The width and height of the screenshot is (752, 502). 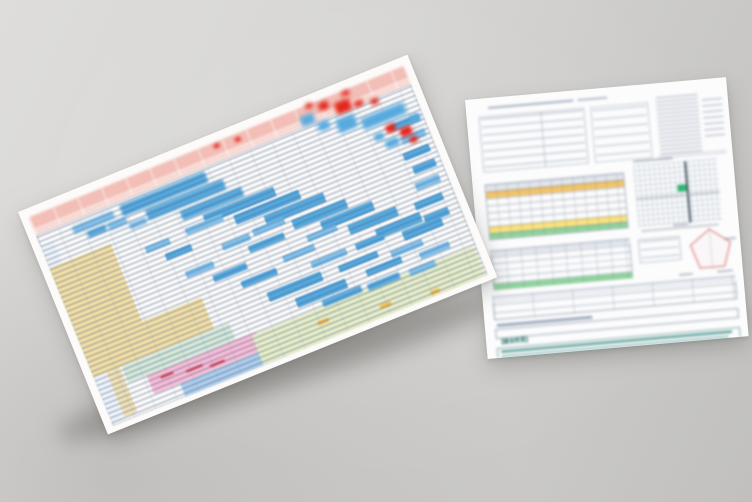 I want to click on top-right-list, so click(x=713, y=119).